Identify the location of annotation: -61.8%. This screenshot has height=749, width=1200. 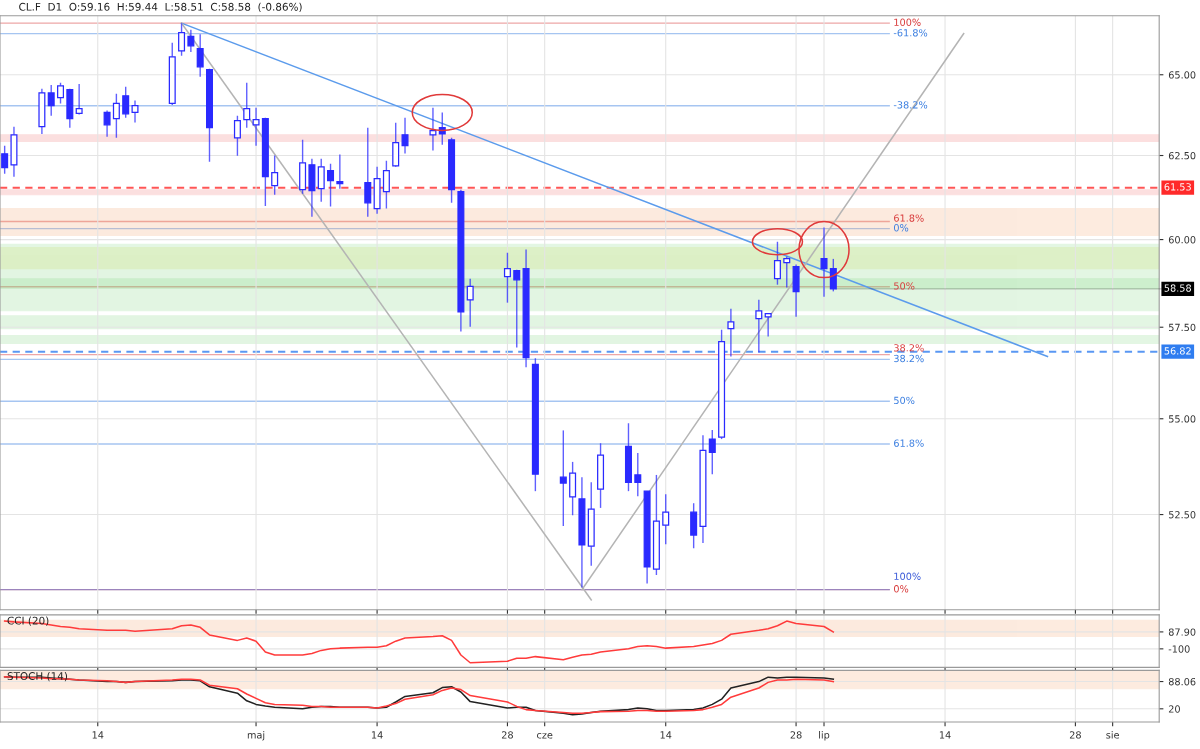
(910, 33).